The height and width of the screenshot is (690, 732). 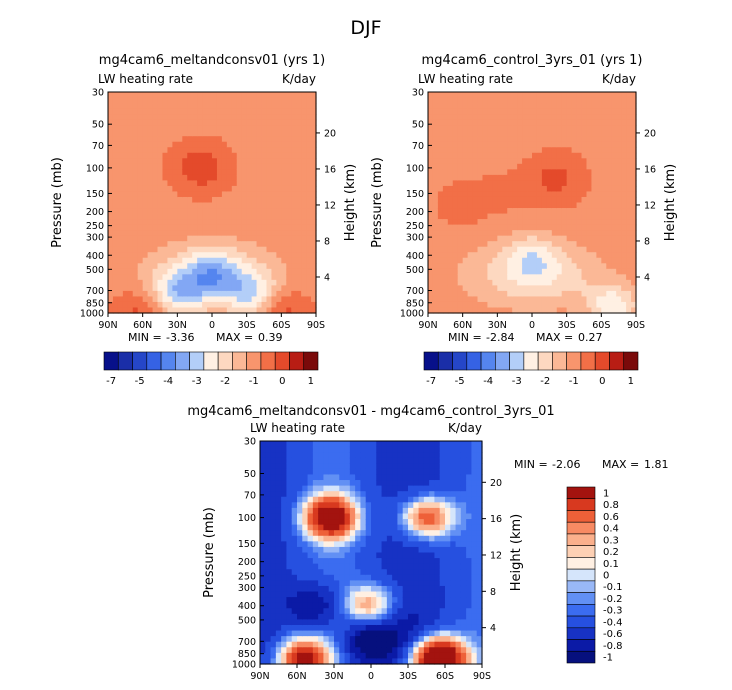 What do you see at coordinates (532, 325) in the screenshot?
I see `lat-tick-label: 0` at bounding box center [532, 325].